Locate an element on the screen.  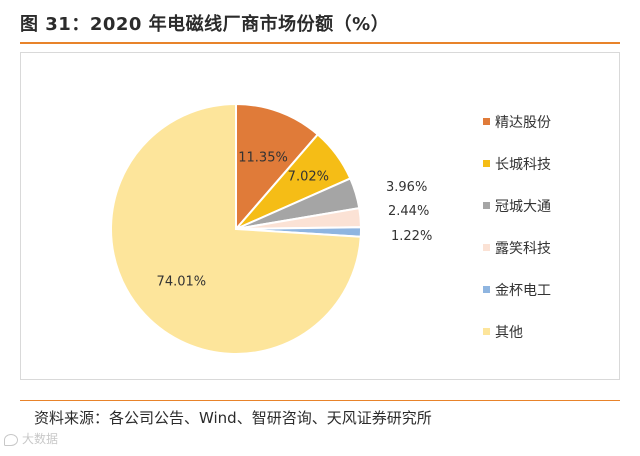
source-divider is located at coordinates (320, 400).